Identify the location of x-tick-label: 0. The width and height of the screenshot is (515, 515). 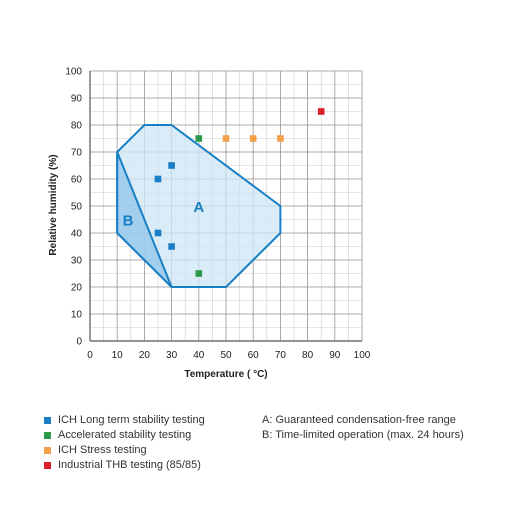
(90, 355).